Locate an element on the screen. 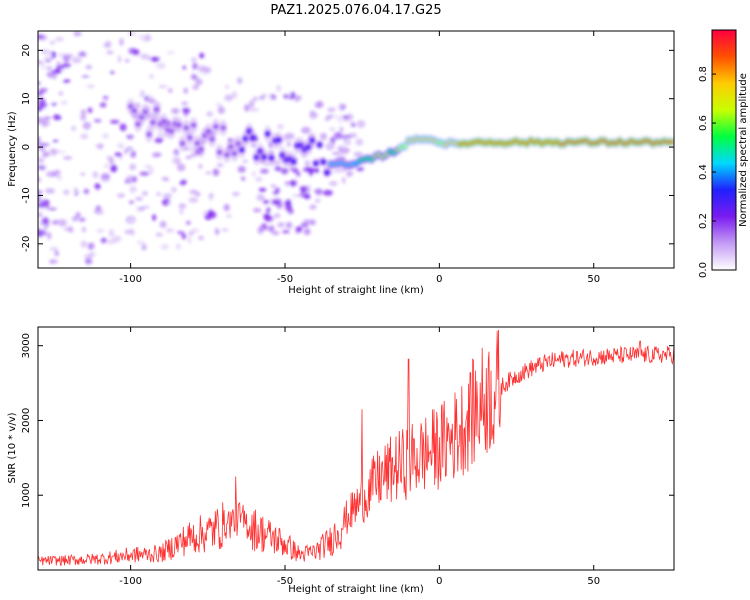 Image resolution: width=750 pixels, height=600 pixels. colorbar-frame is located at coordinates (724, 150).